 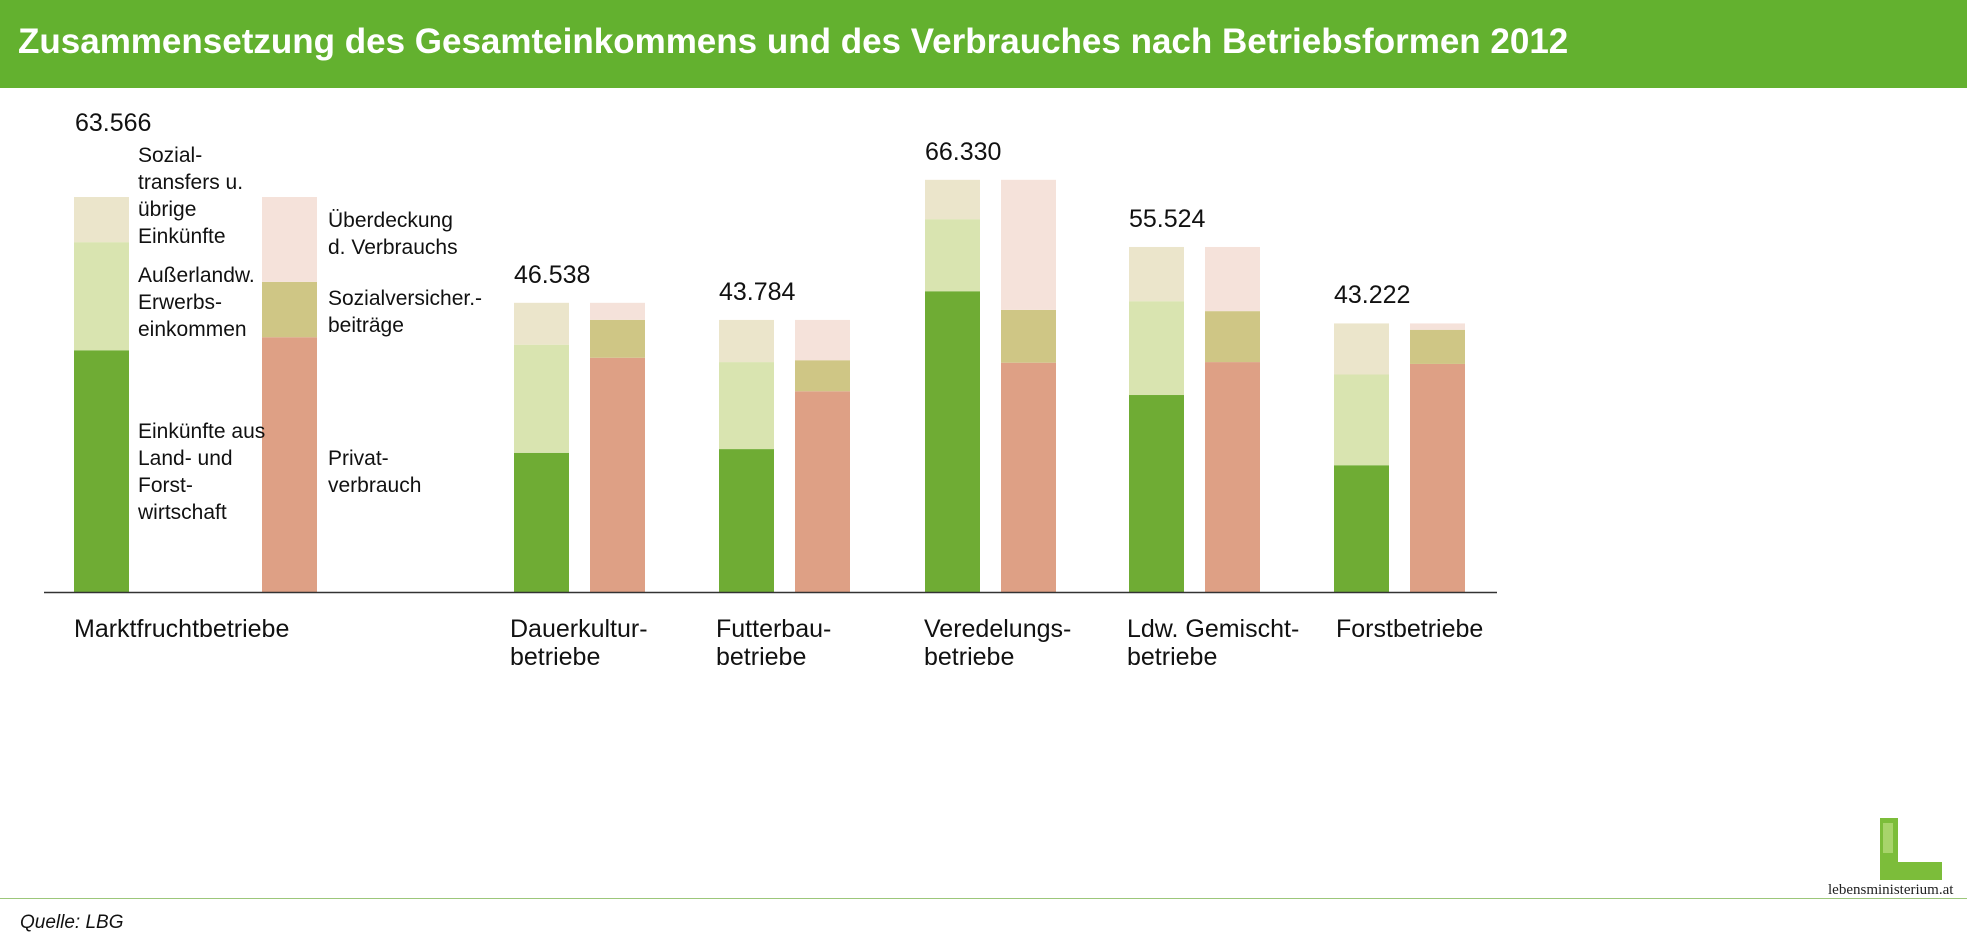 What do you see at coordinates (182, 512) in the screenshot?
I see `income-annotation: wirtschaft` at bounding box center [182, 512].